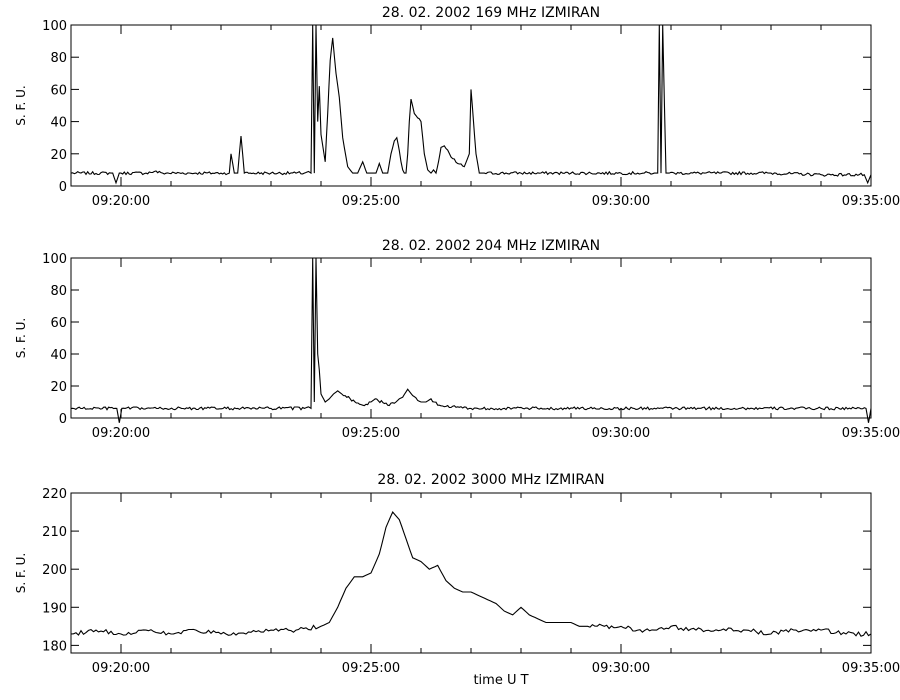  I want to click on y-tick-label: 180, so click(54, 646).